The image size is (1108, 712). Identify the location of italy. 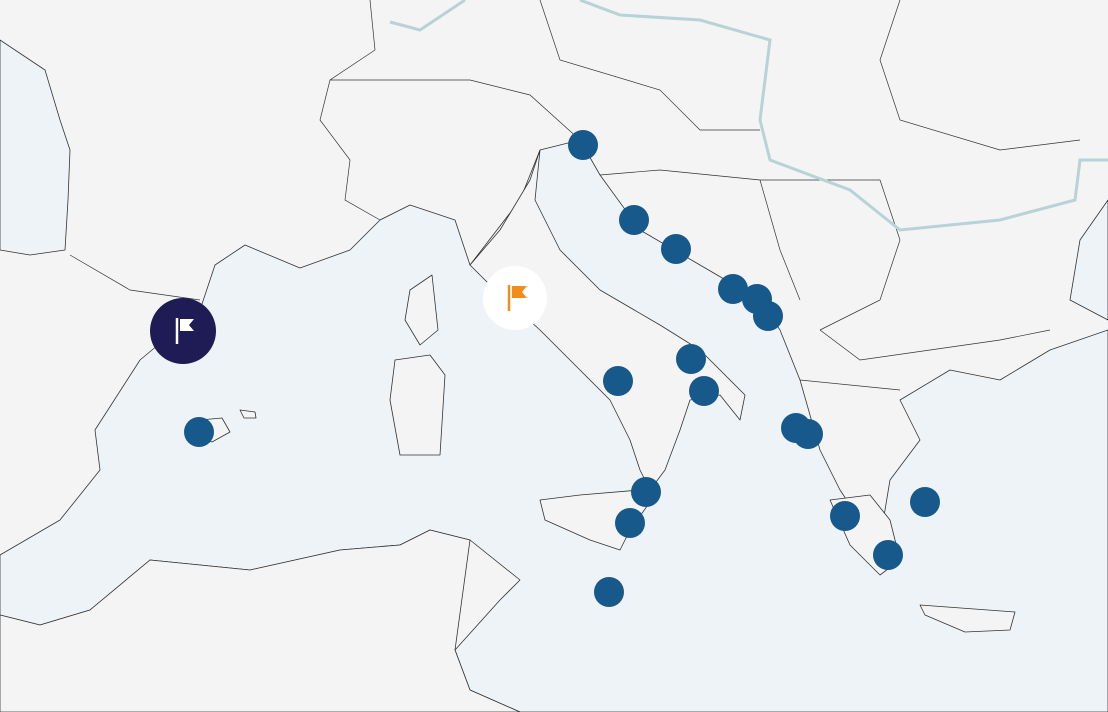
(607, 320).